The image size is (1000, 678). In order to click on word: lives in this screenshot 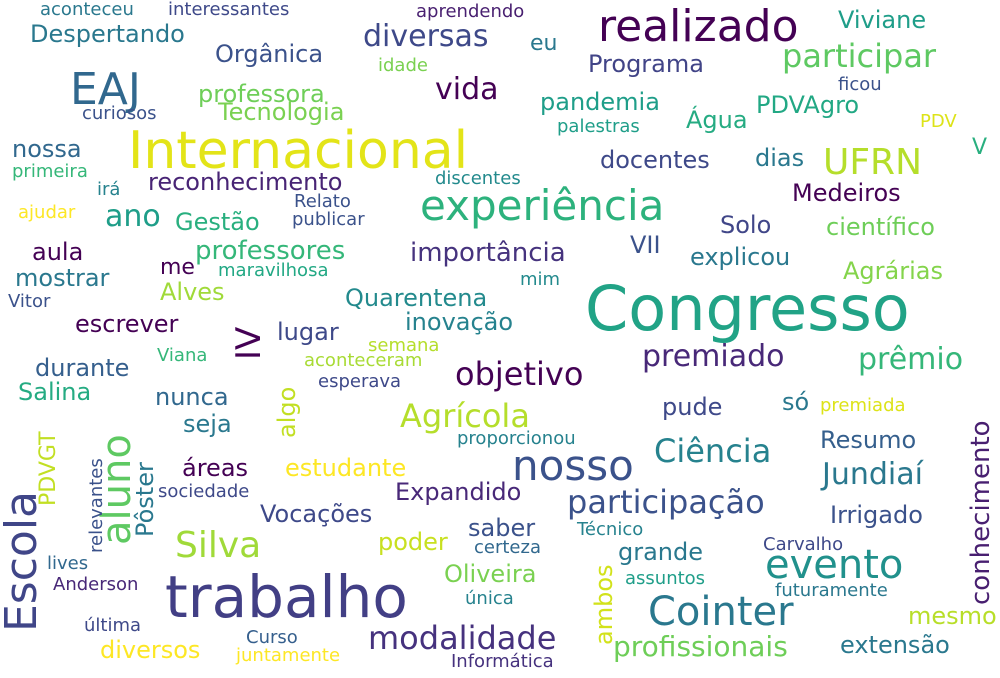, I will do `click(68, 563)`.